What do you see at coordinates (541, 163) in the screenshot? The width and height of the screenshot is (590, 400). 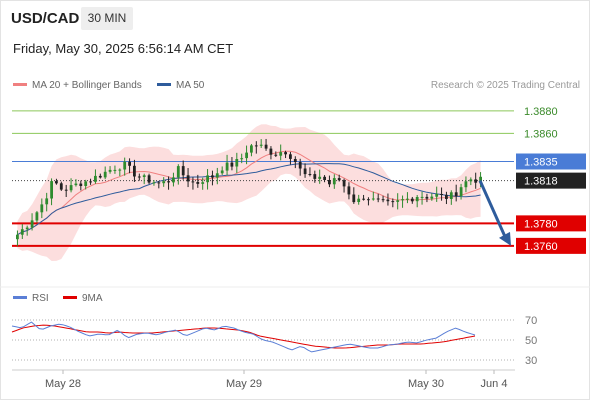 I see `price-label: 1.3835` at bounding box center [541, 163].